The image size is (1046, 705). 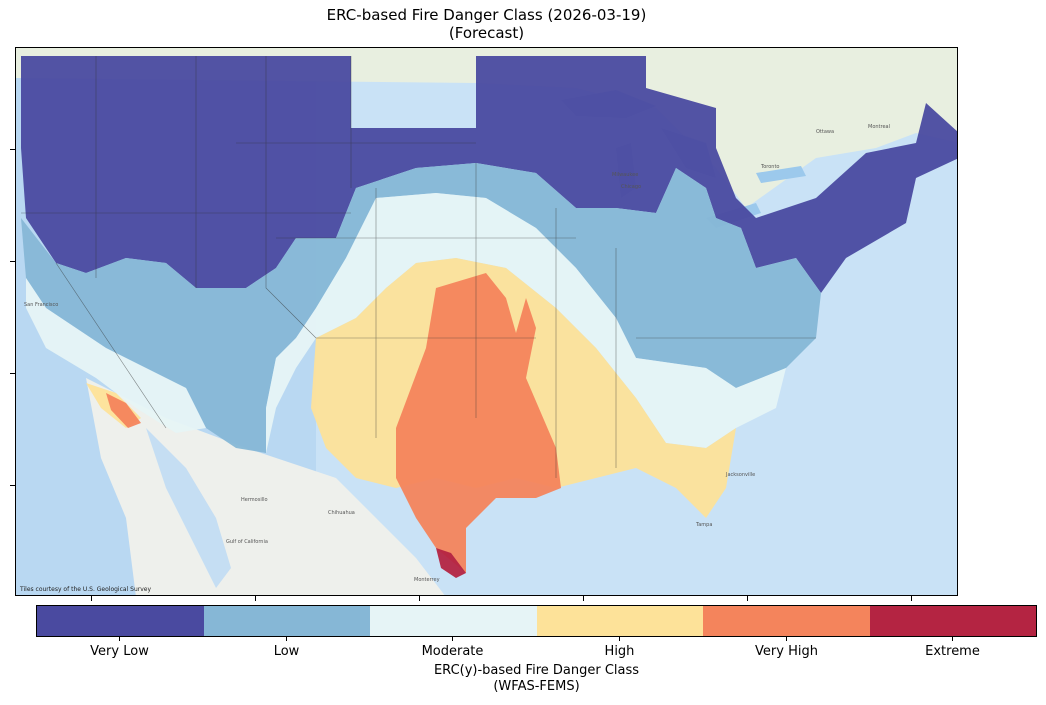 I want to click on colorbar, so click(x=536, y=621).